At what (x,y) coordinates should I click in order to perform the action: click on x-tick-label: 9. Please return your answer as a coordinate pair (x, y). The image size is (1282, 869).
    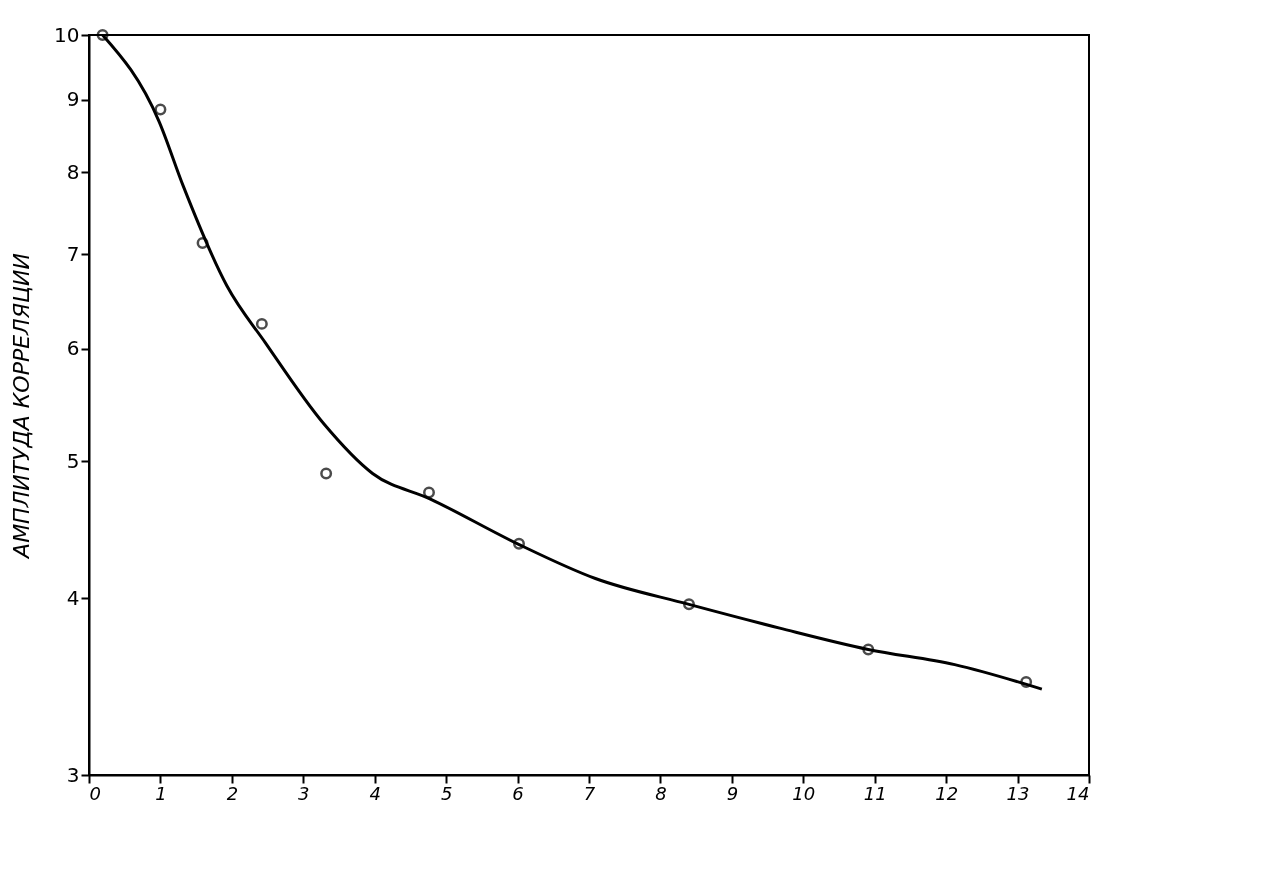
    Looking at the image, I should click on (732, 793).